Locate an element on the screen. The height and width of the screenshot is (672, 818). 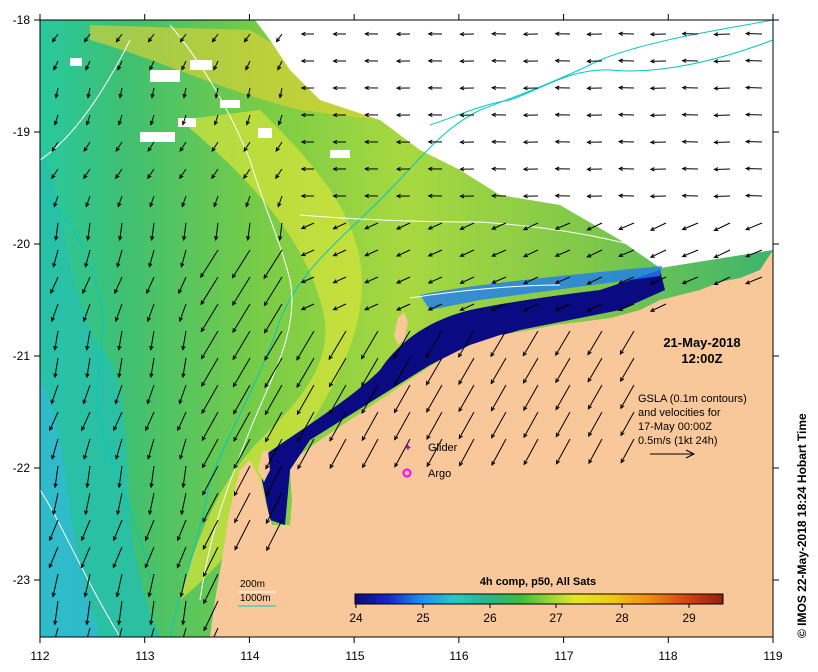
lon-tick-label: 119 is located at coordinates (772, 656).